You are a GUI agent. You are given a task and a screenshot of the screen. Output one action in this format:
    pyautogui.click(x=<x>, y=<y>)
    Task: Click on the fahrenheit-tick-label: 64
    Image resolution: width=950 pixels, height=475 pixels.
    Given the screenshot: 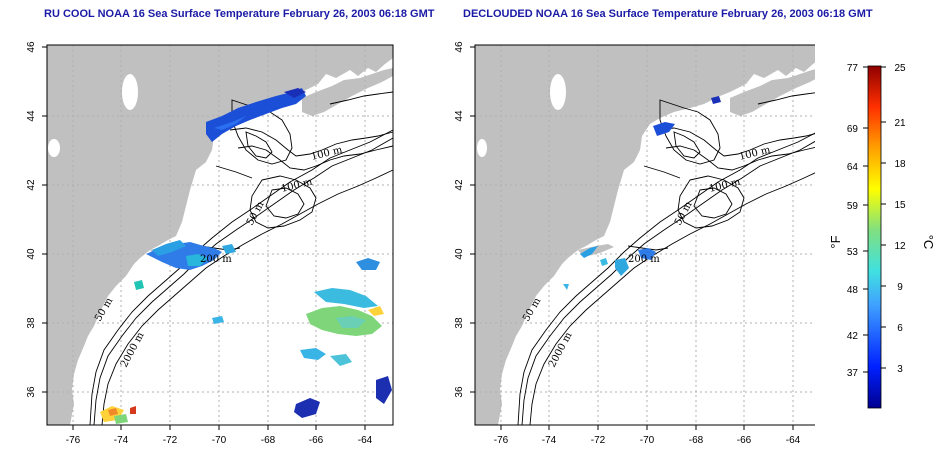 What is the action you would take?
    pyautogui.click(x=853, y=167)
    